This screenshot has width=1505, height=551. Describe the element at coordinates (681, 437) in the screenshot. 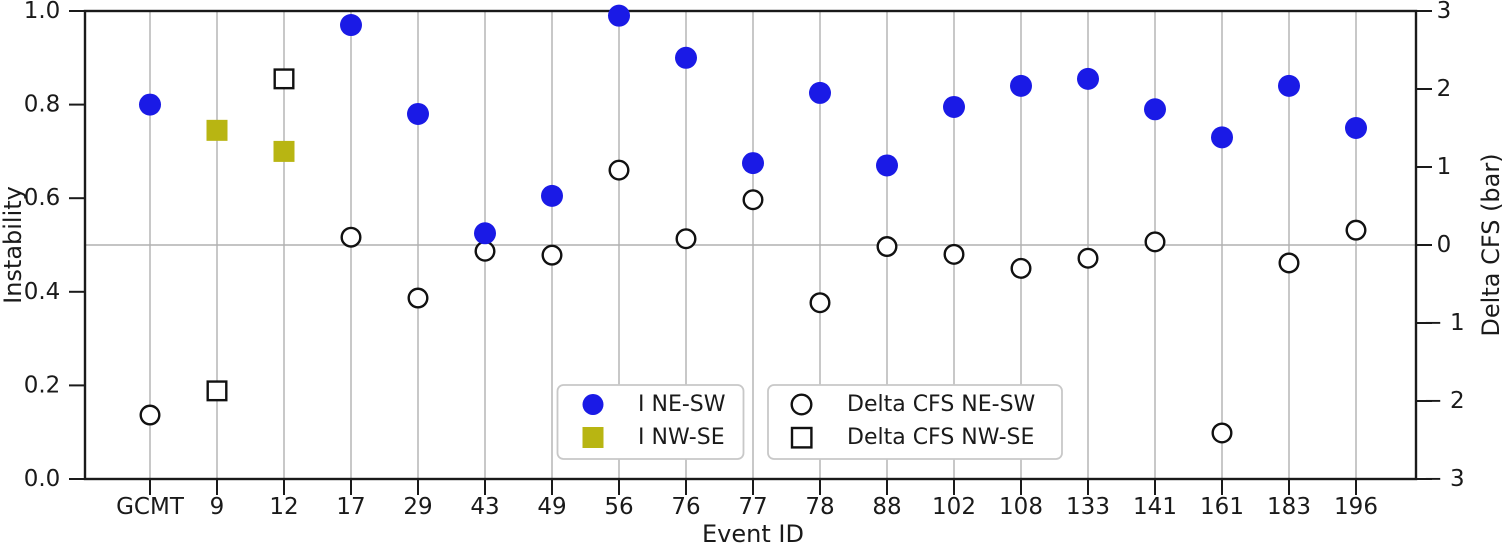

I see `legend-label-i-nw-se: I NW-SE` at that location.